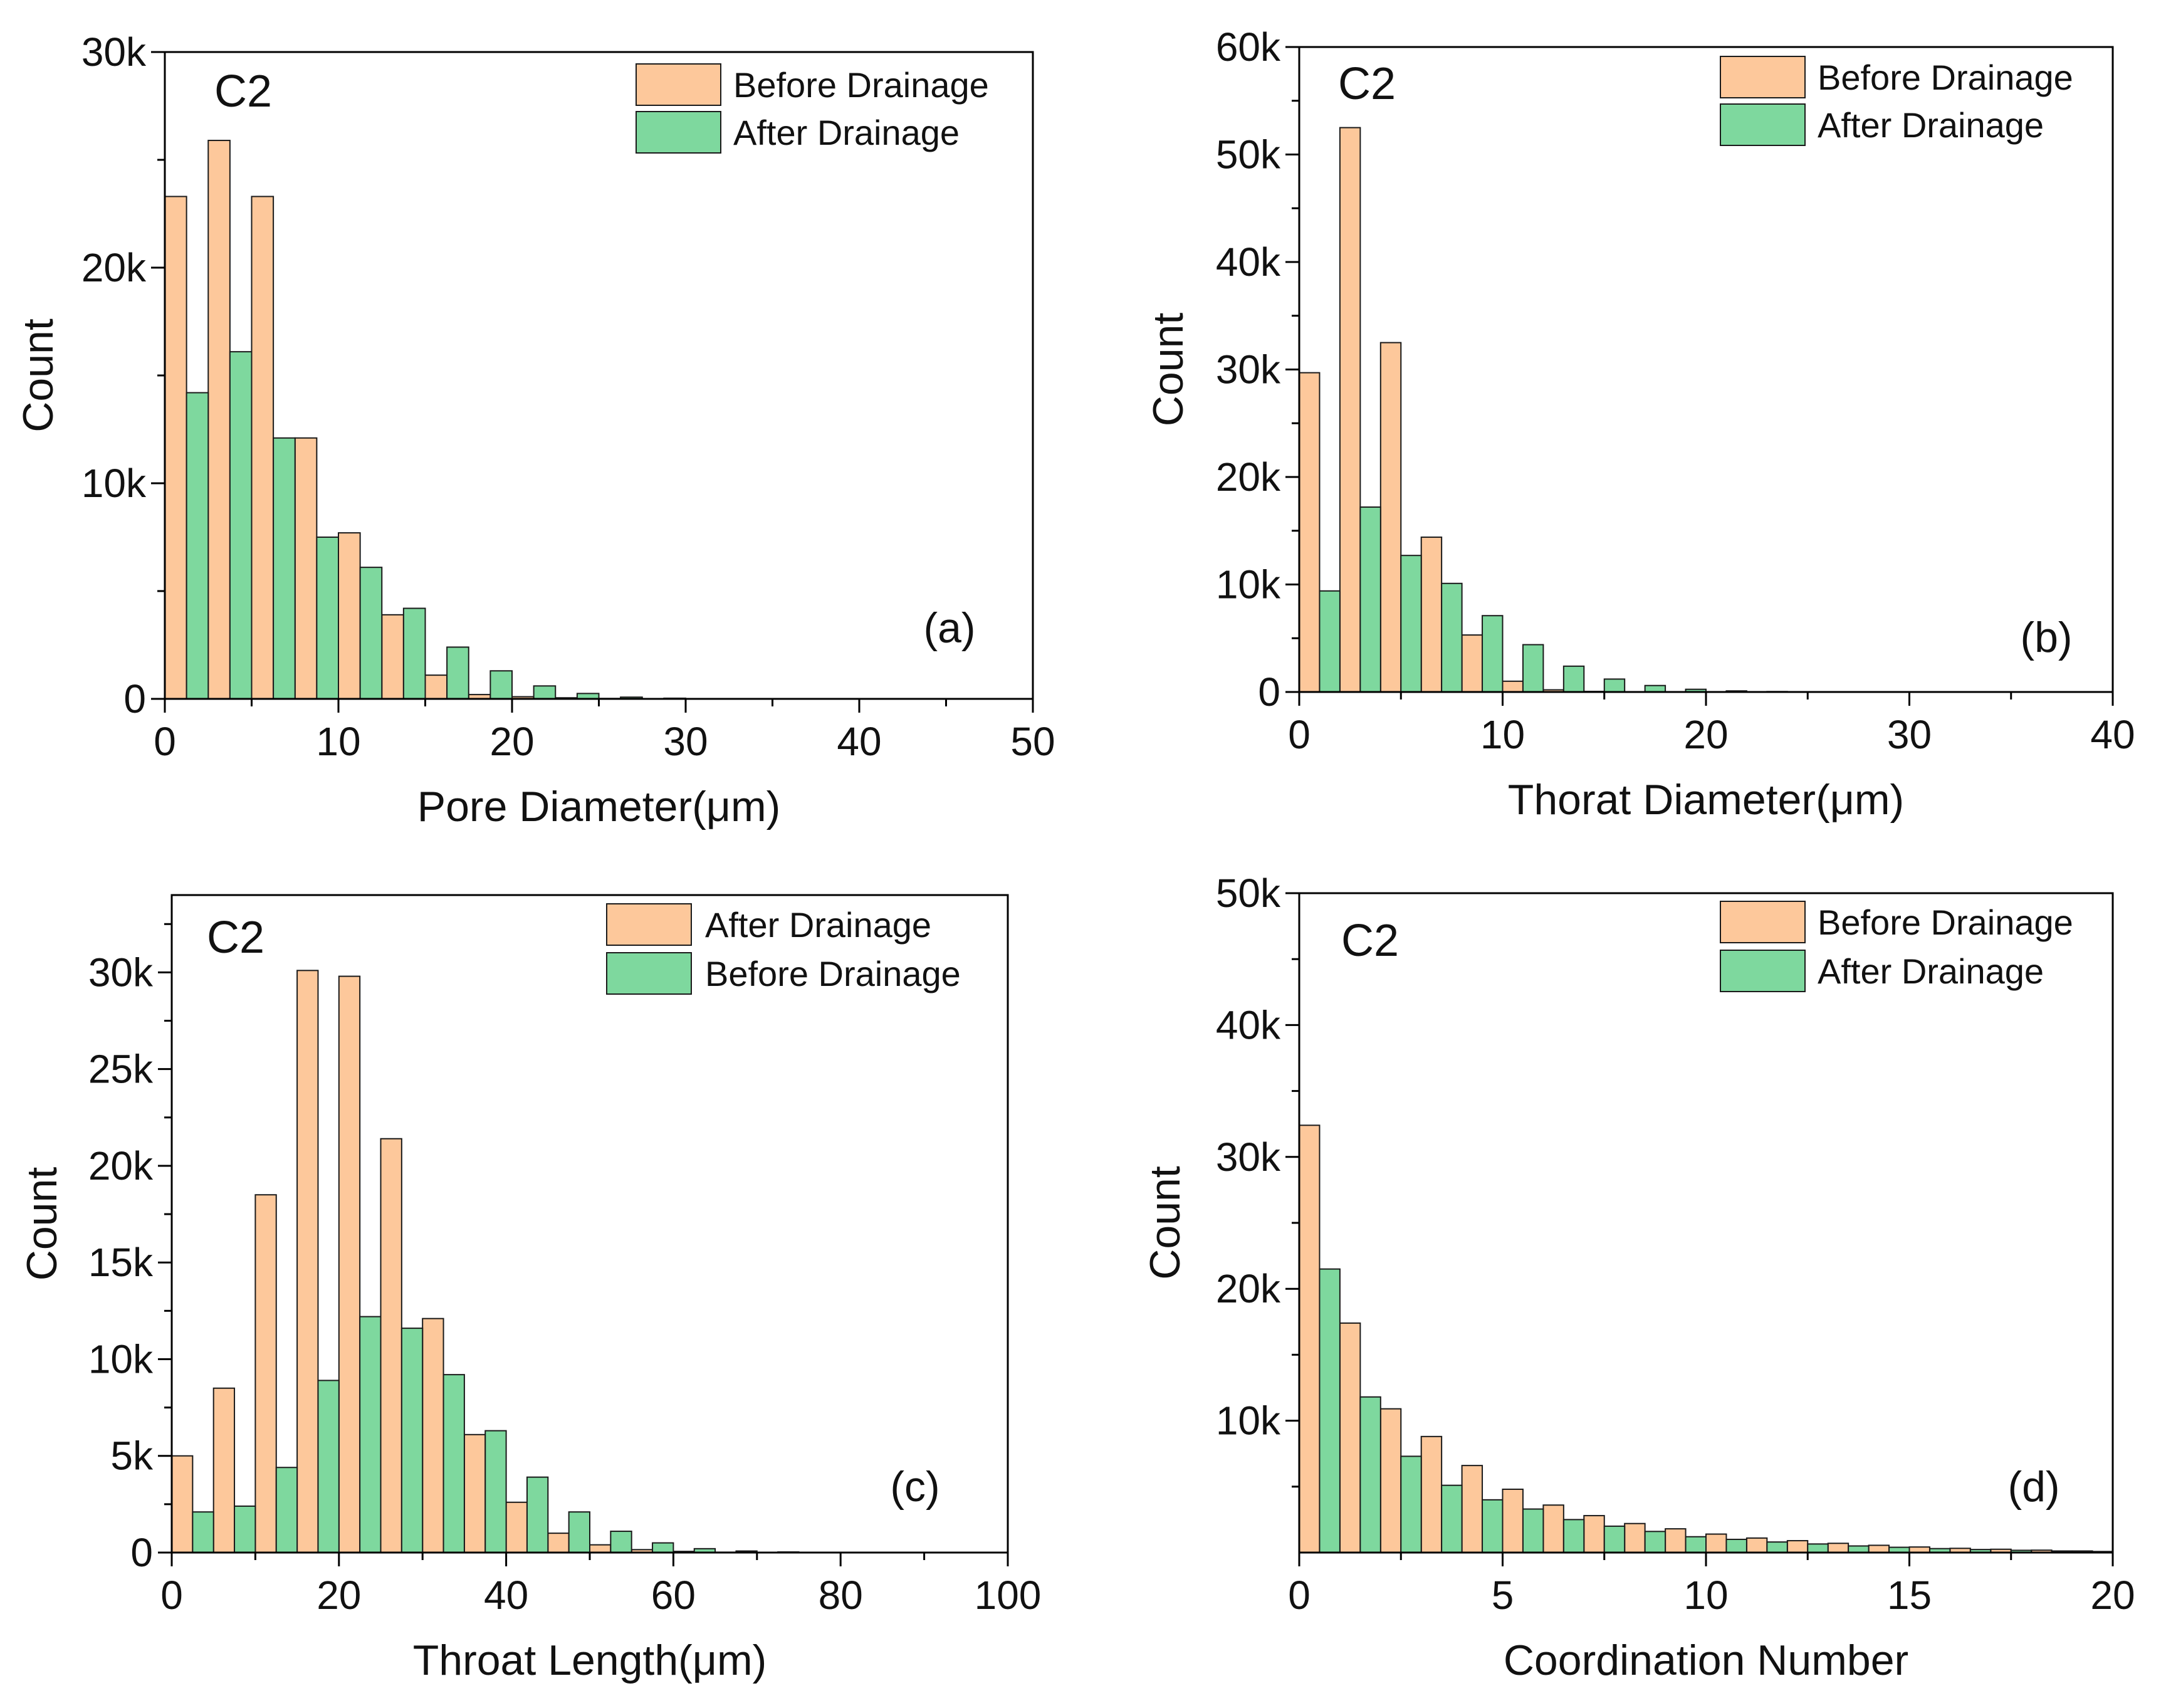 This screenshot has width=2161, height=1708. Describe the element at coordinates (1008, 1595) in the screenshot. I see `x-tick-label: 100` at that location.